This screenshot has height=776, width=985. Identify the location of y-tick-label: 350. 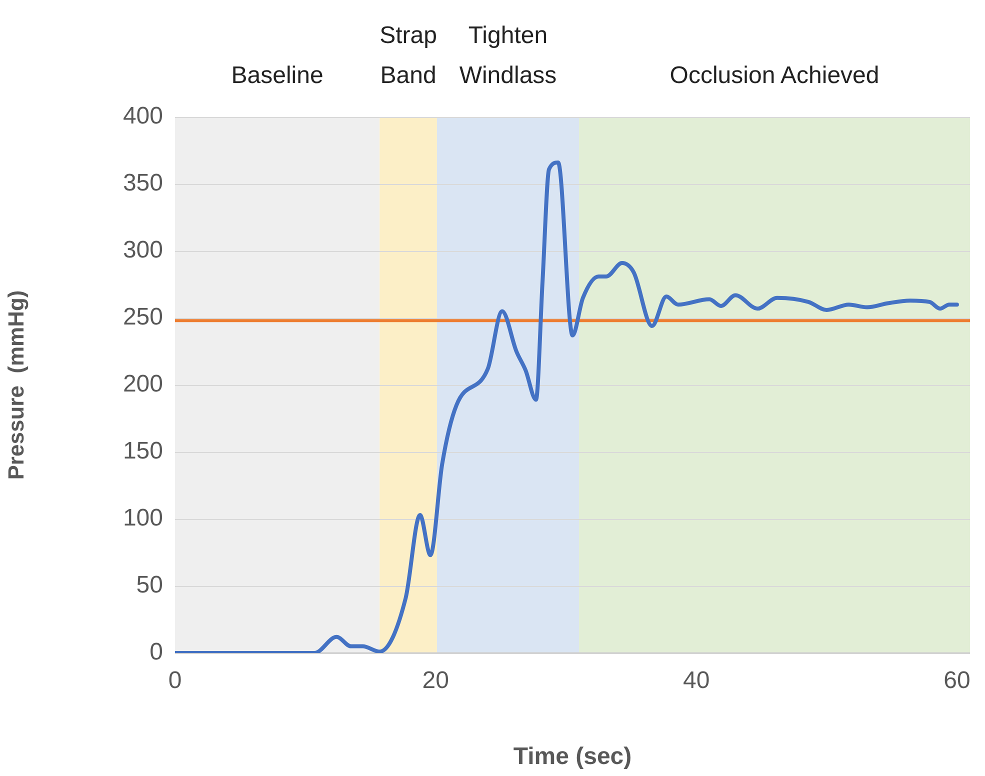
(142, 183).